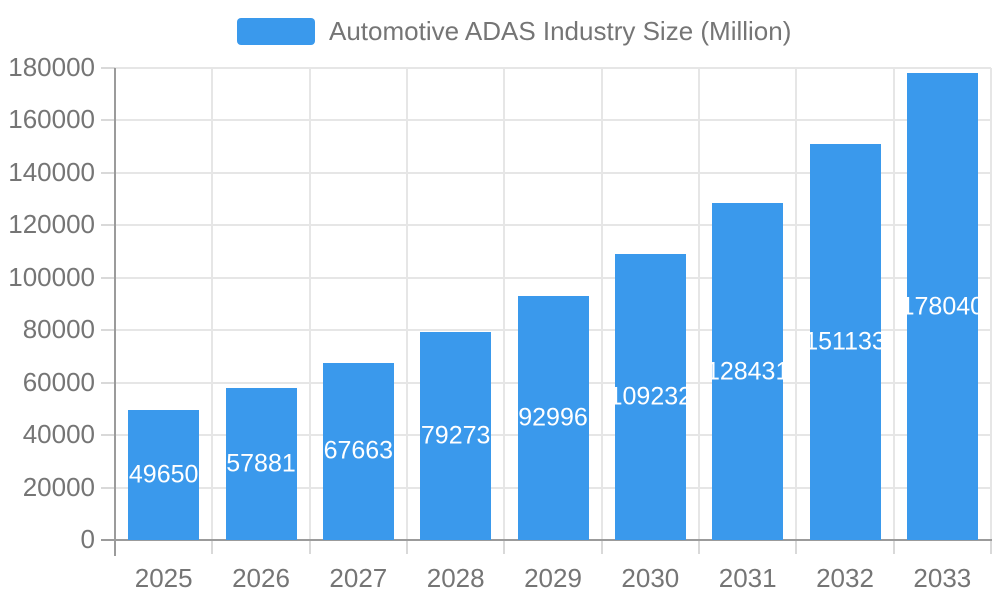 The height and width of the screenshot is (600, 1000). I want to click on bar-2026, so click(261, 464).